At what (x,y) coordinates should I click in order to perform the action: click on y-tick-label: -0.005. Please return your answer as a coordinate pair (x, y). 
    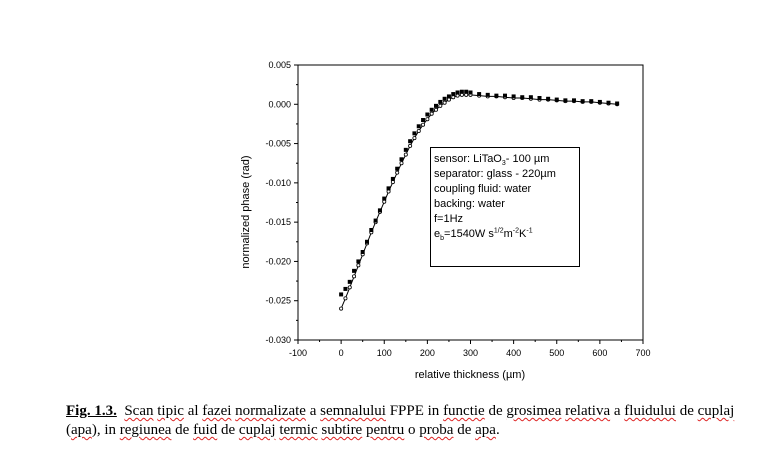
    Looking at the image, I should click on (278, 144).